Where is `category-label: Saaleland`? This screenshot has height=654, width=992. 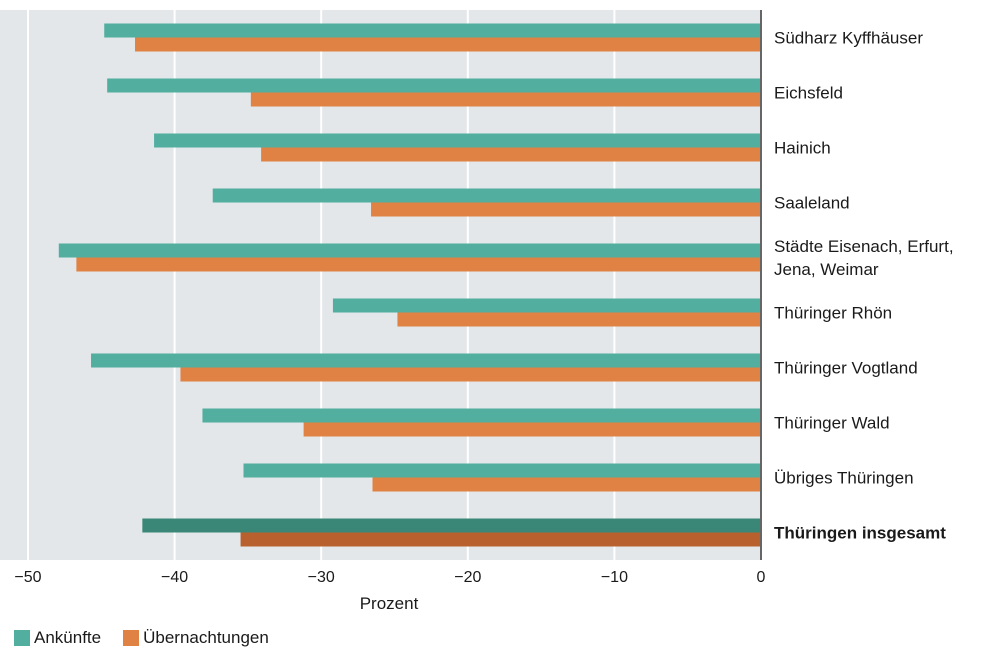 category-label: Saaleland is located at coordinates (812, 203).